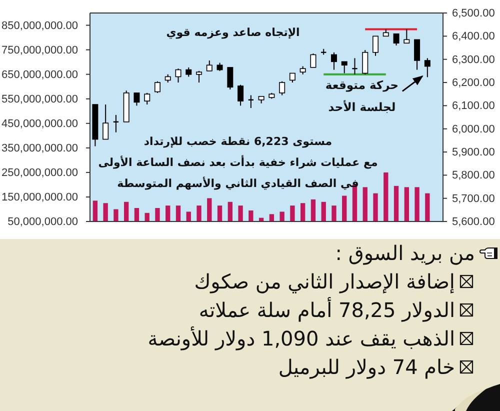  I want to click on annotation: الإتجاه صاعد وعزمه قوي, so click(233, 32).